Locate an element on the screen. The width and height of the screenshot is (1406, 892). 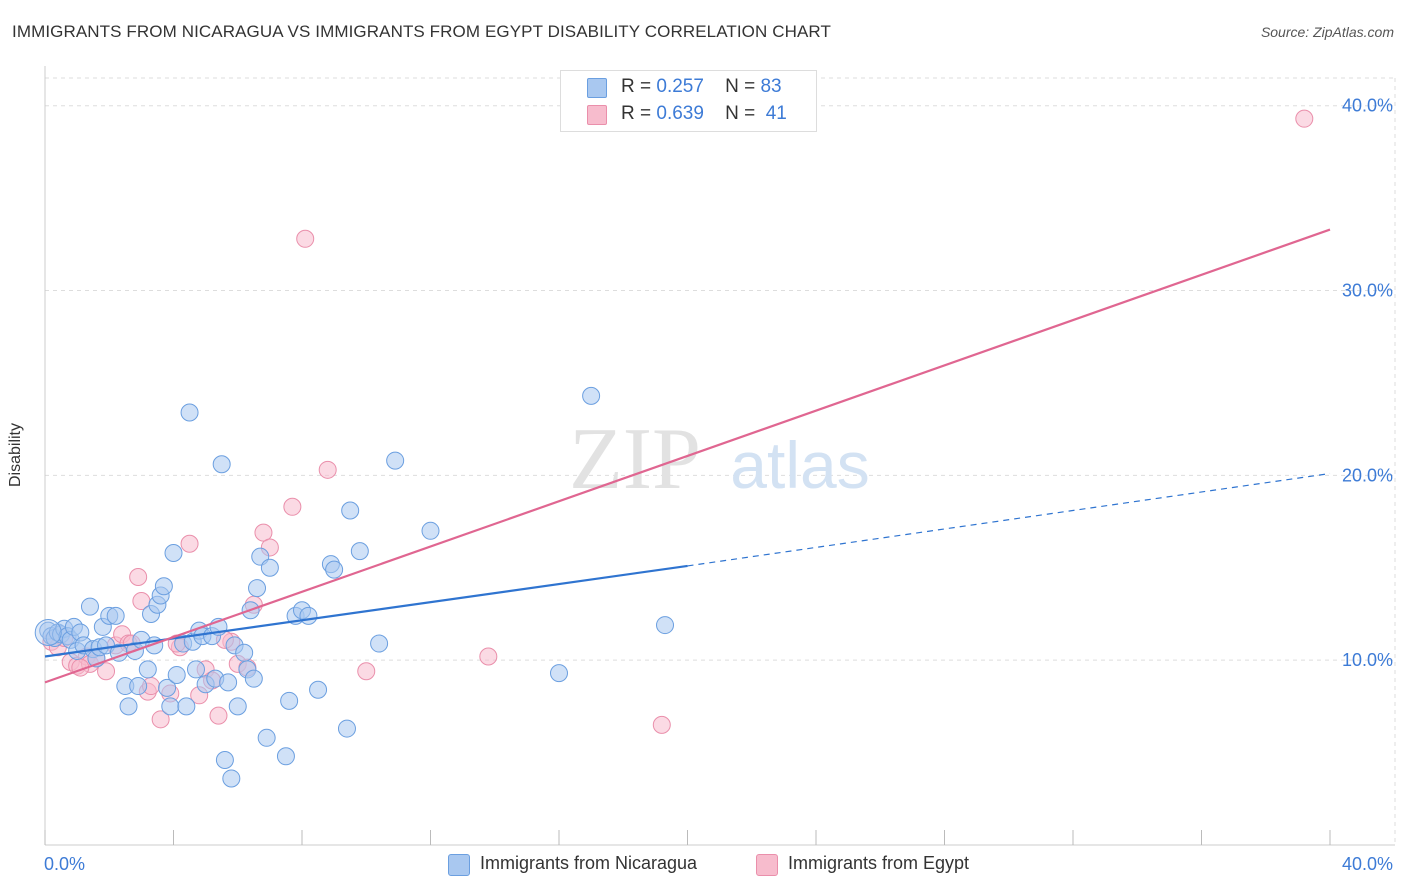
legend-r-value: 0.257 is located at coordinates (680, 86).